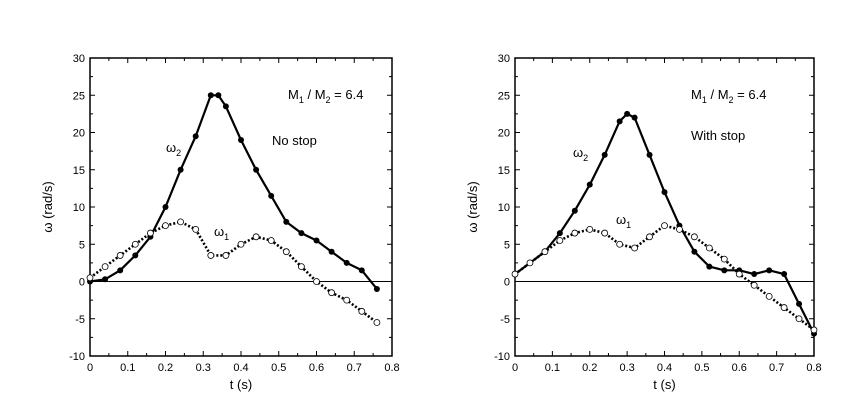  Describe the element at coordinates (504, 134) in the screenshot. I see `y-tick-label: 20` at that location.